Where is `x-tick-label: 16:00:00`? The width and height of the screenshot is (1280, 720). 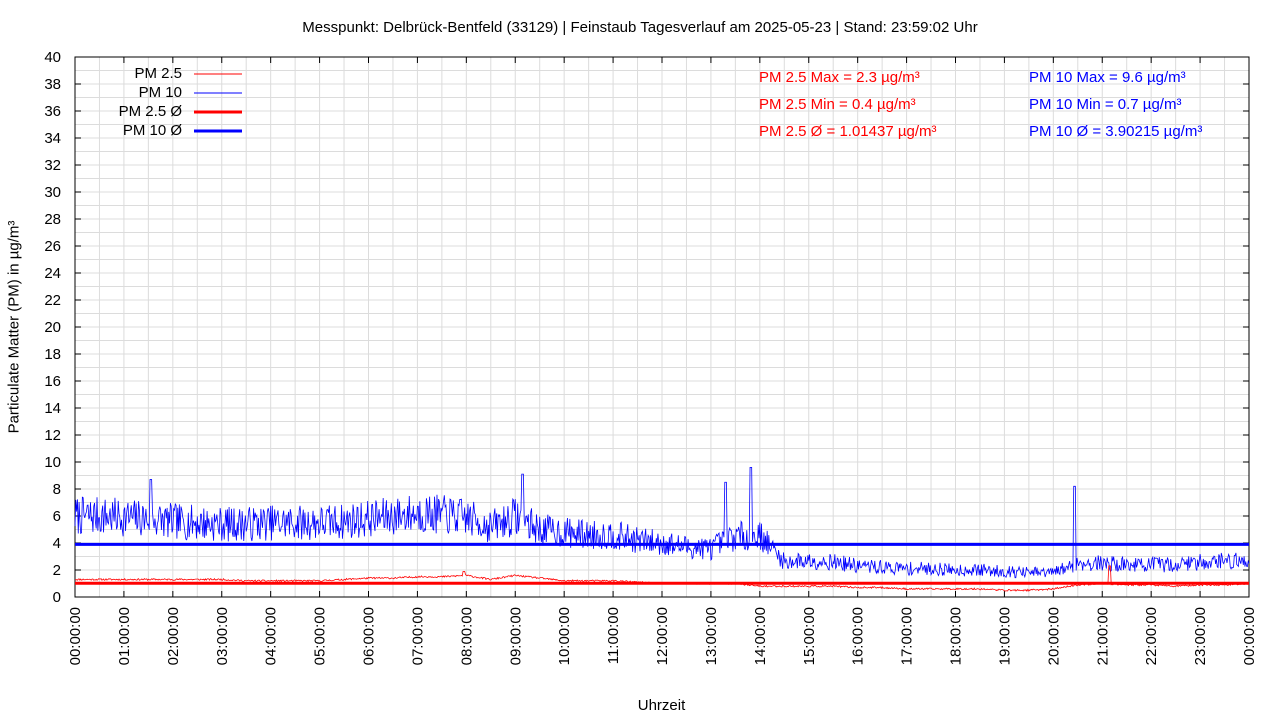
x-tick-label: 16:00:00 is located at coordinates (858, 636).